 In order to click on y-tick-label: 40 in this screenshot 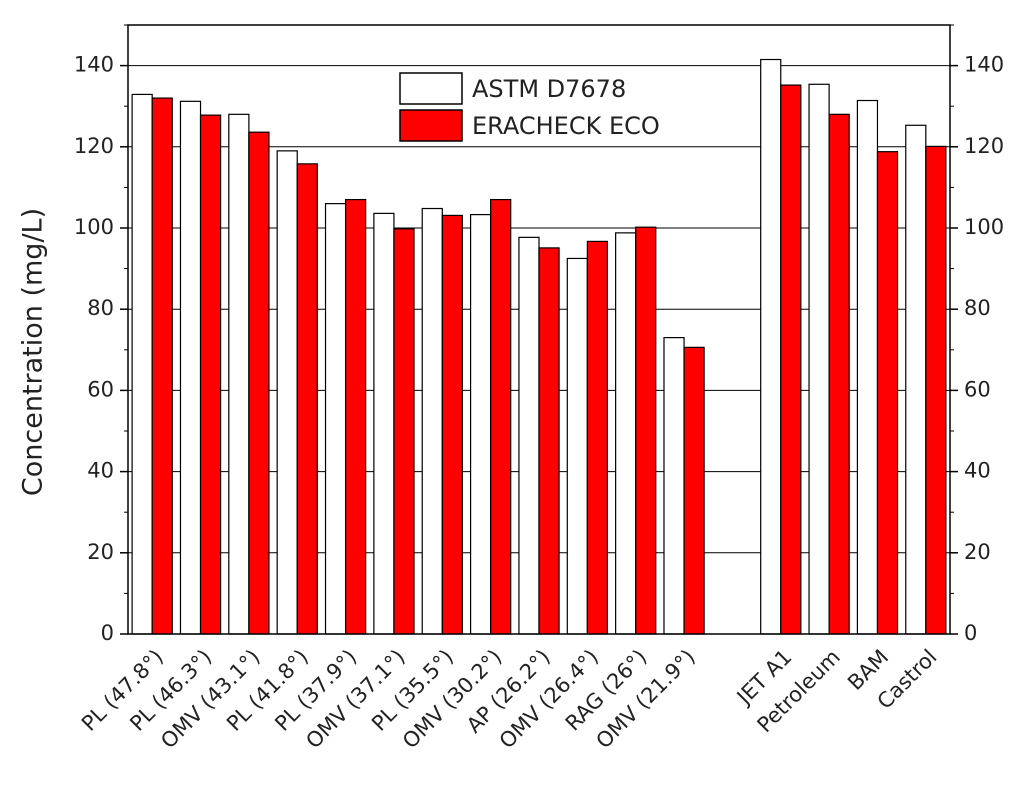, I will do `click(100, 471)`.